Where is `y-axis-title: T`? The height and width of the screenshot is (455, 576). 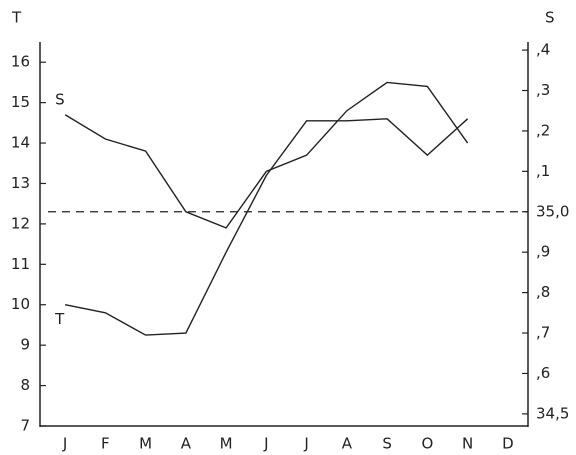
y-axis-title: T is located at coordinates (16, 18).